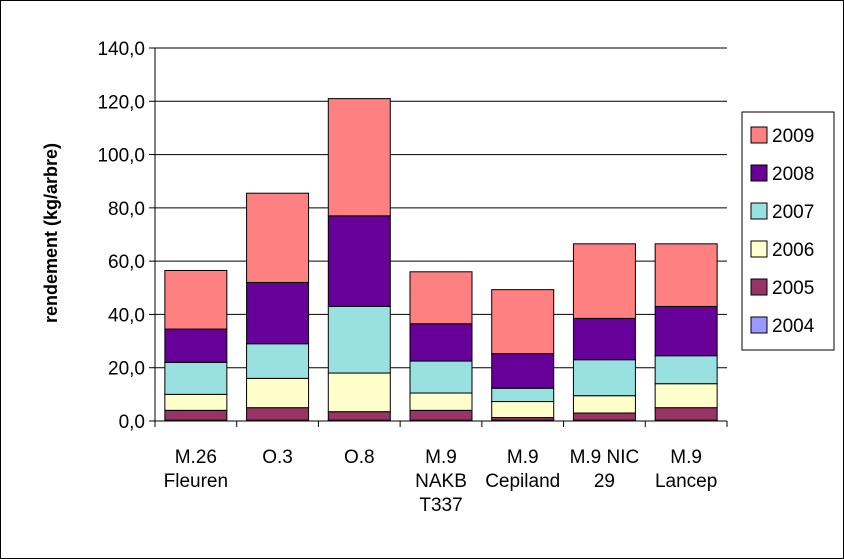 This screenshot has width=844, height=559. Describe the element at coordinates (51, 233) in the screenshot. I see `y-axis-label: rendement (kg/arbre)` at that location.